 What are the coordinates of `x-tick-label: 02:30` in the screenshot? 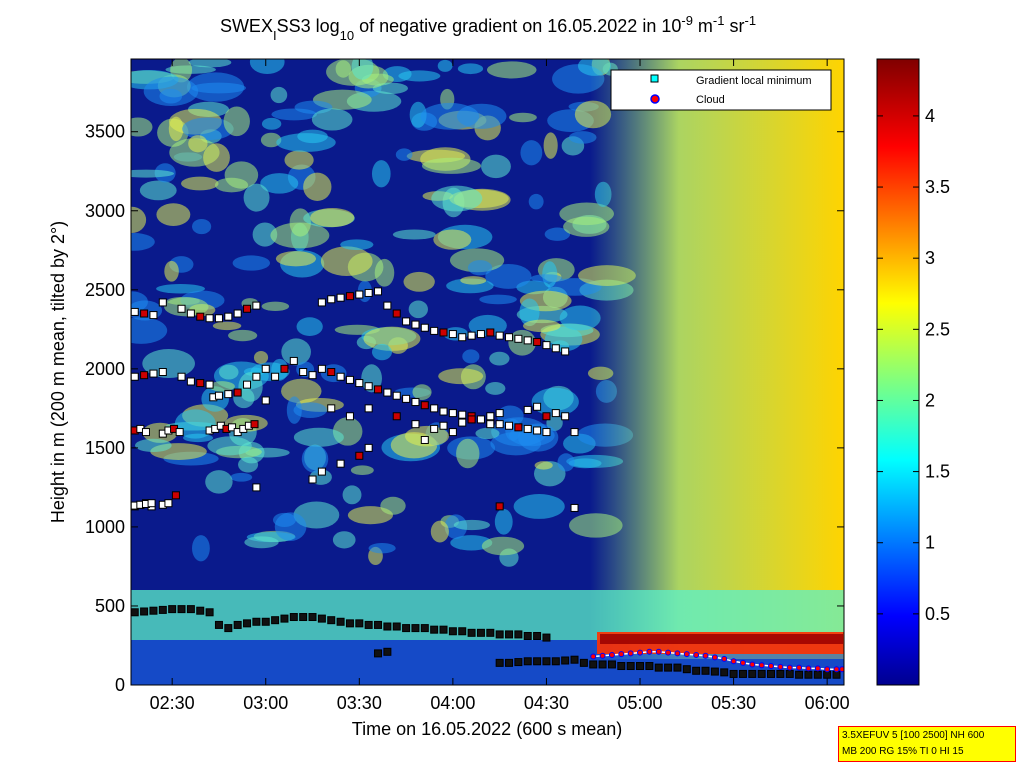 It's located at (172, 703).